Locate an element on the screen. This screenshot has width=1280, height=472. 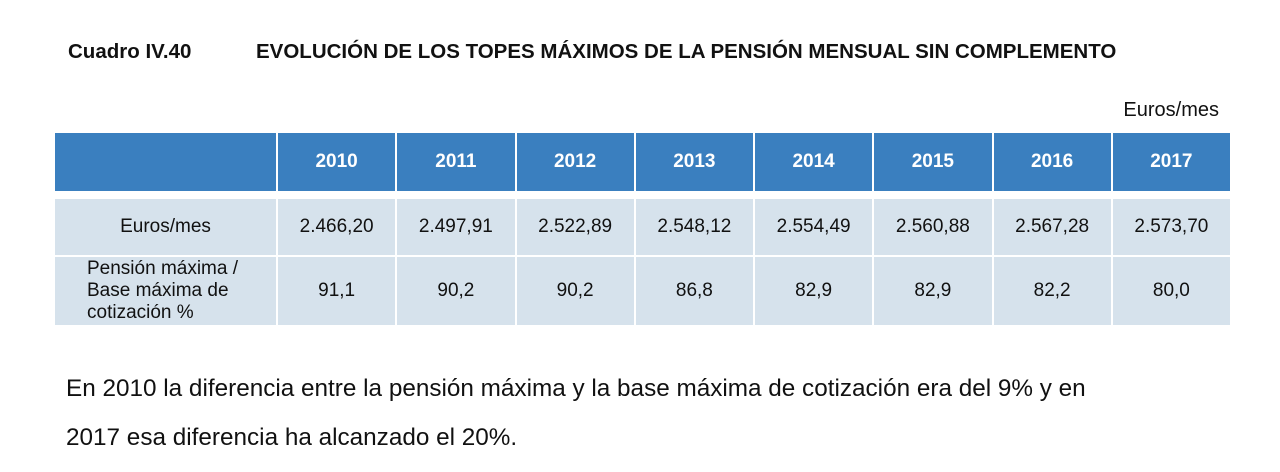
row-label-line: cotización % is located at coordinates (140, 312).